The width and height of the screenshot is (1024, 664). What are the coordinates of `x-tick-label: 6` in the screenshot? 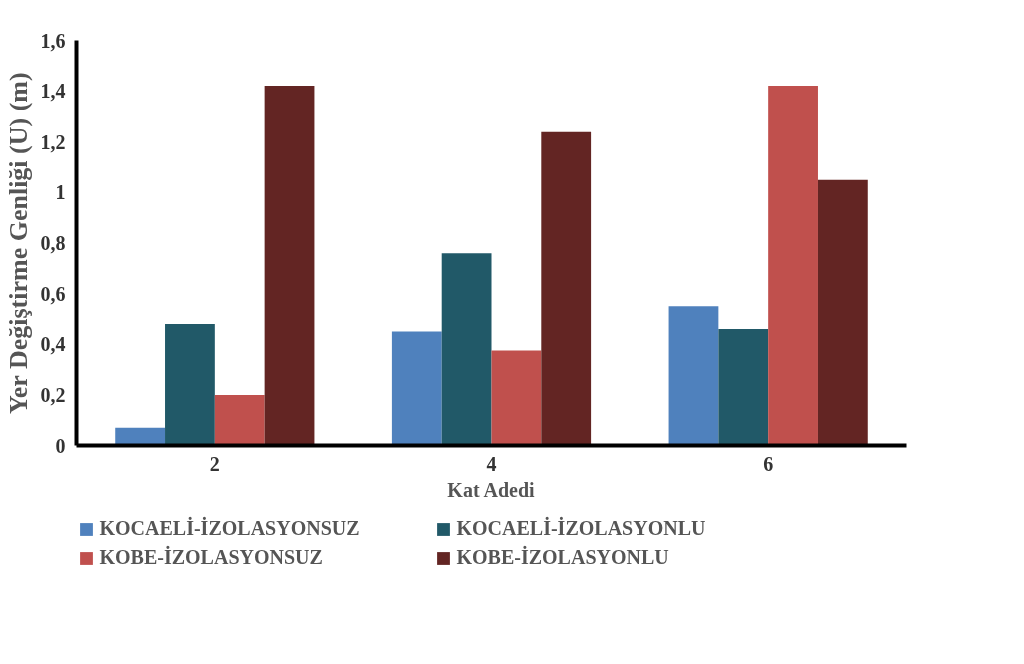 It's located at (768, 463).